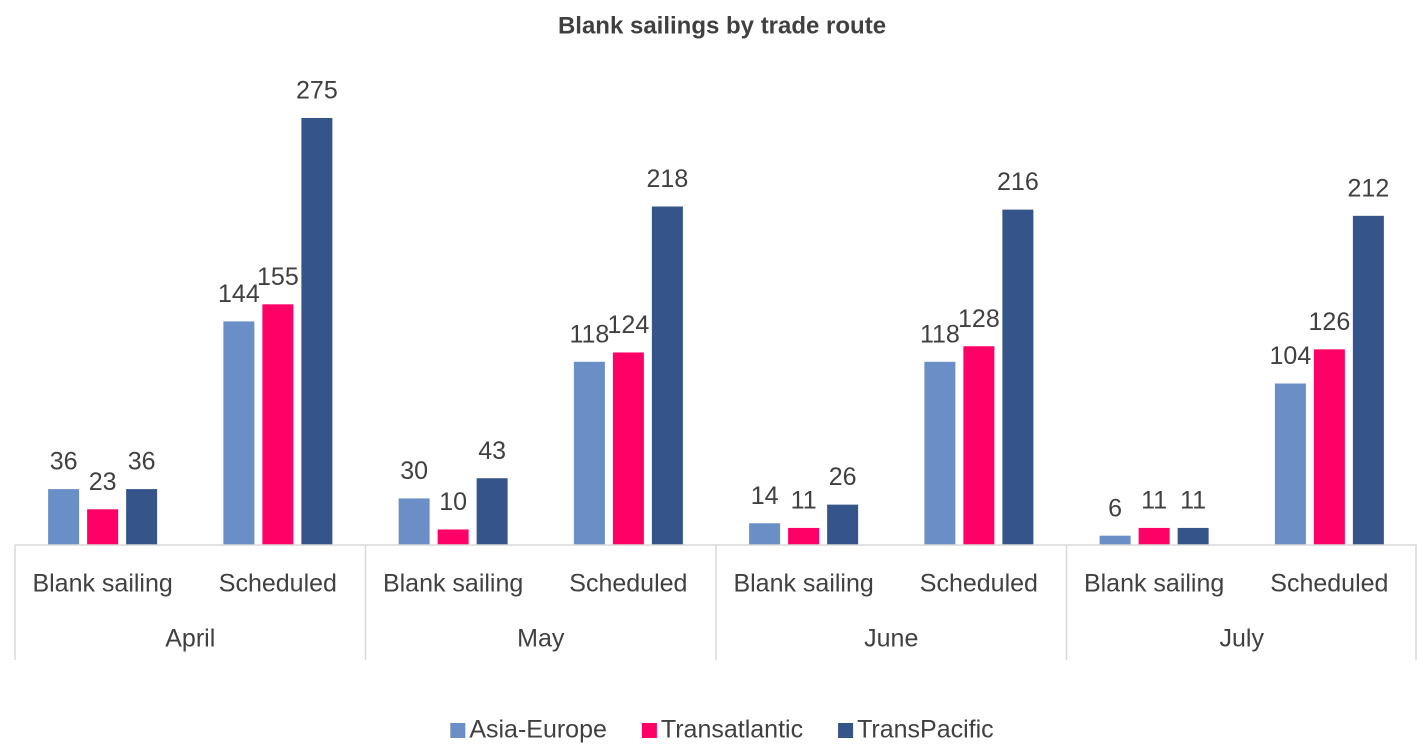 Image resolution: width=1417 pixels, height=756 pixels. I want to click on group-label: April, so click(190, 639).